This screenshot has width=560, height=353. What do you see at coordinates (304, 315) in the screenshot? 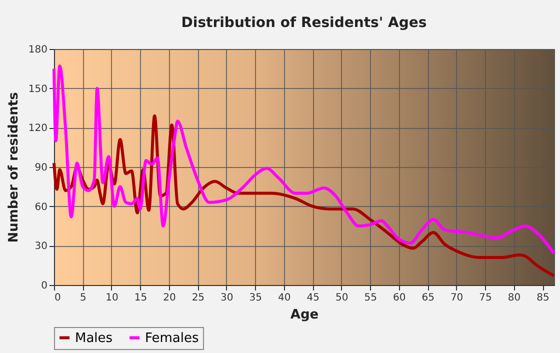
I see `x-axis-title: Age` at bounding box center [304, 315].